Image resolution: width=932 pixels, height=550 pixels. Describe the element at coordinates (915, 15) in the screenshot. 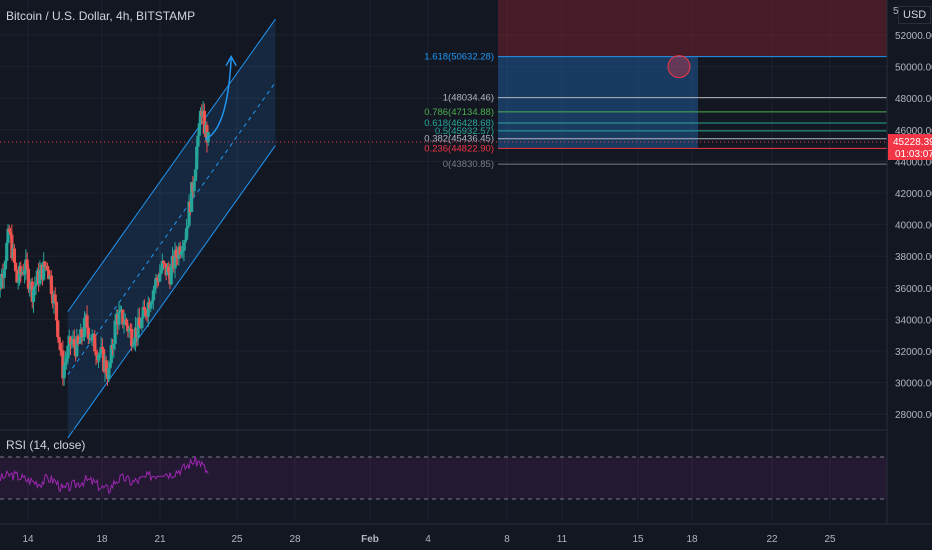

I see `currency-button: USD` at that location.